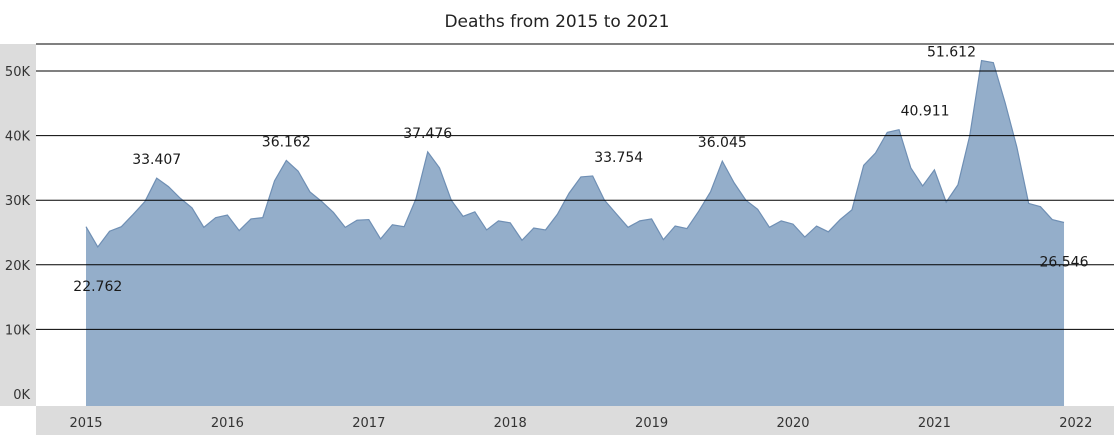  Describe the element at coordinates (18, 137) in the screenshot. I see `y-tick-label: 40K` at that location.